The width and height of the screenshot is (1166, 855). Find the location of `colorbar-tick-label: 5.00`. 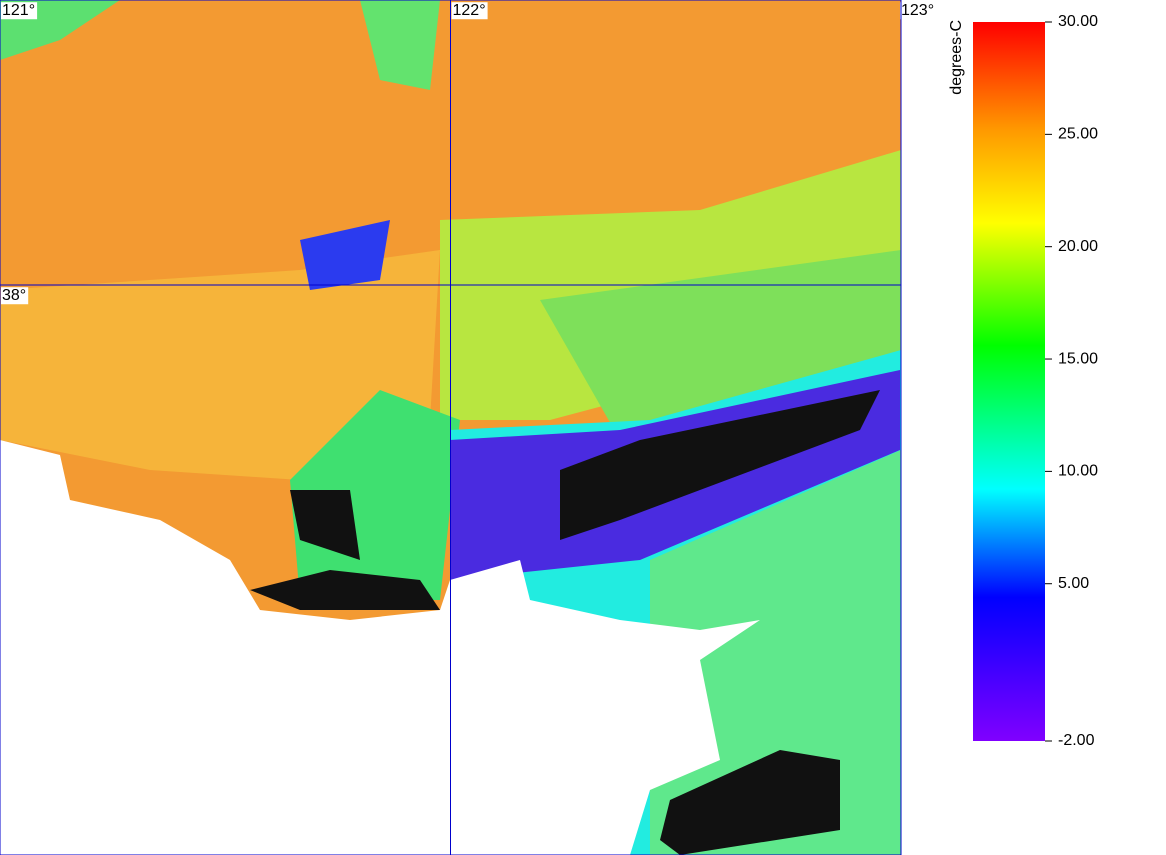

colorbar-tick-label: 5.00 is located at coordinates (1073, 583).